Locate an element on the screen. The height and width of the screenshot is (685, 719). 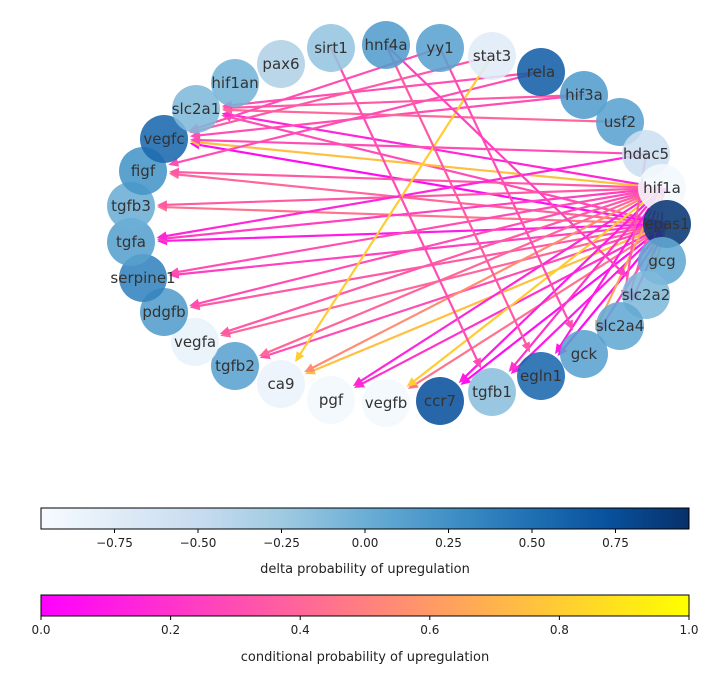
edge-hif1a-pdgfb is located at coordinates (426, 247).